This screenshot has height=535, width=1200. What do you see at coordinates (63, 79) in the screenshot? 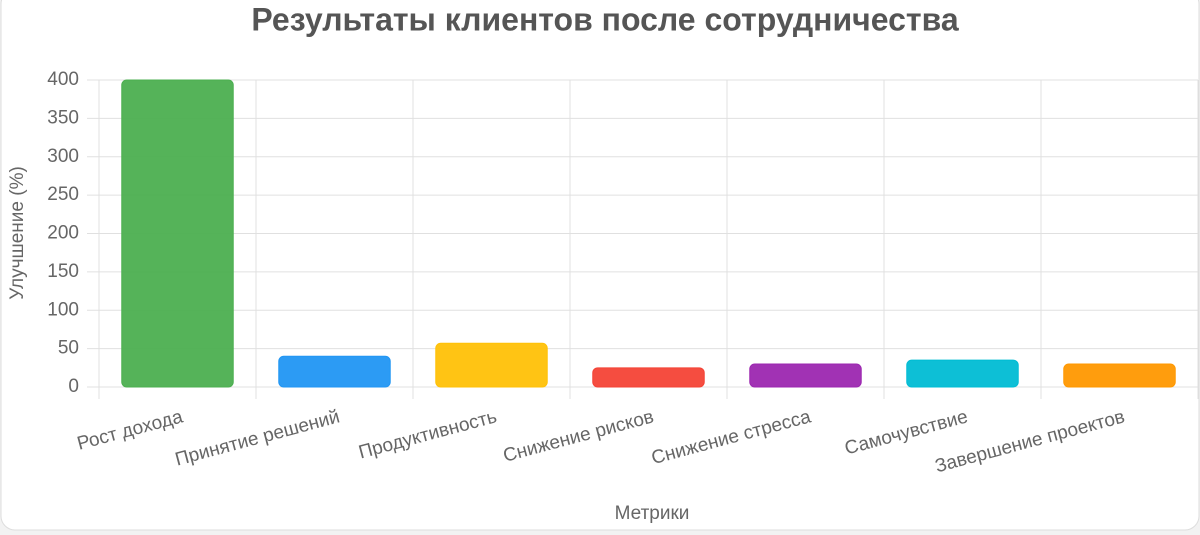
I see `y-tick-label: 400` at bounding box center [63, 79].